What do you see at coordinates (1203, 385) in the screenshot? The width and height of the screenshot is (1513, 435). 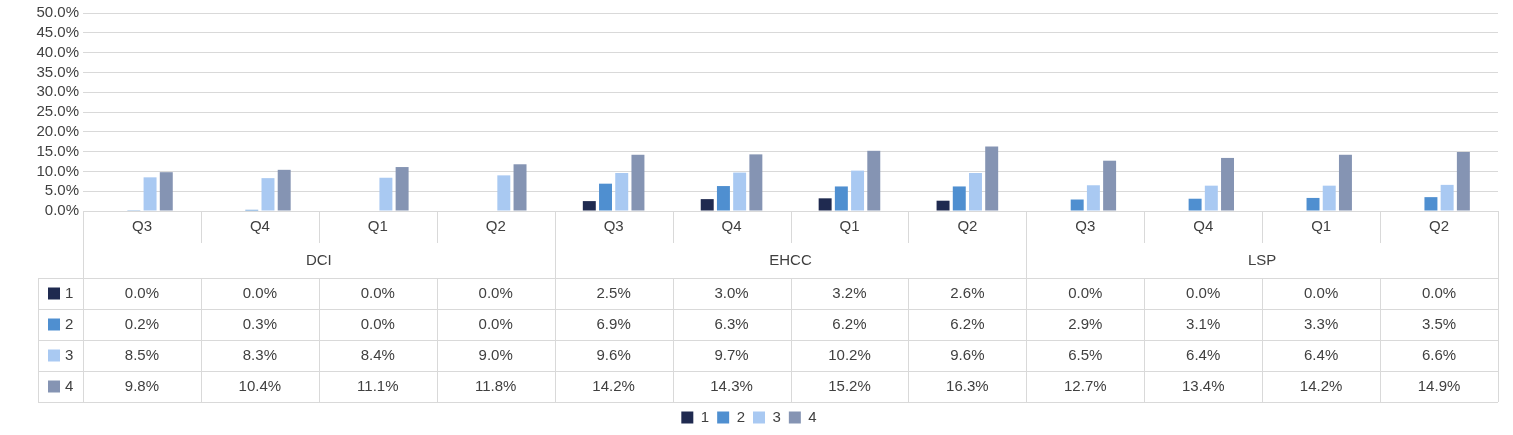 I see `data-label: 13.4%` at bounding box center [1203, 385].